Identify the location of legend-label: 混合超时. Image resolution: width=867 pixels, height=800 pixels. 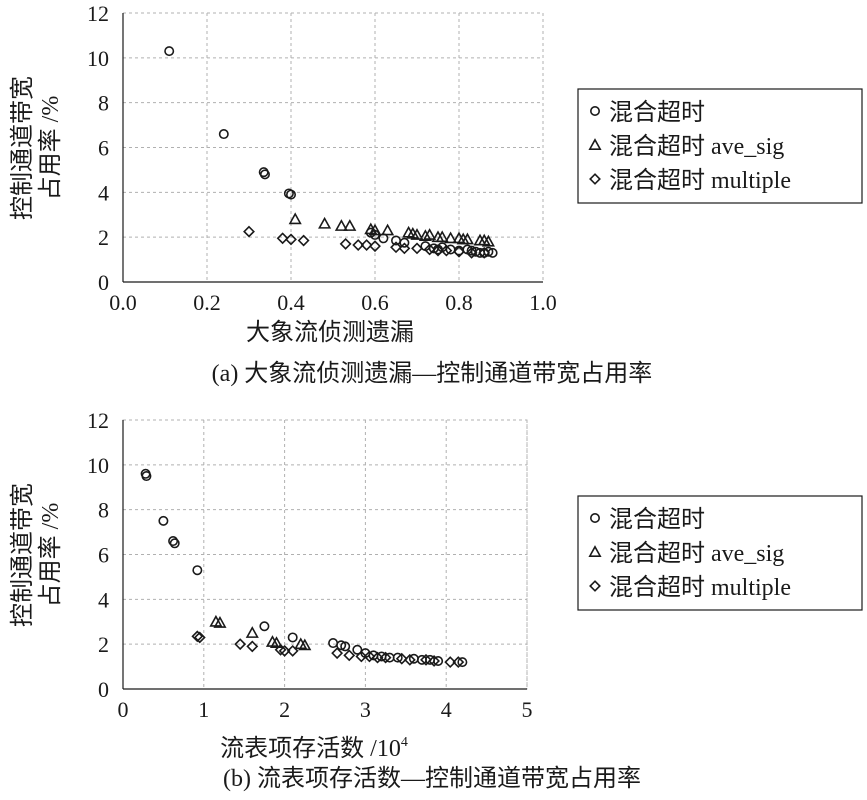
(657, 519).